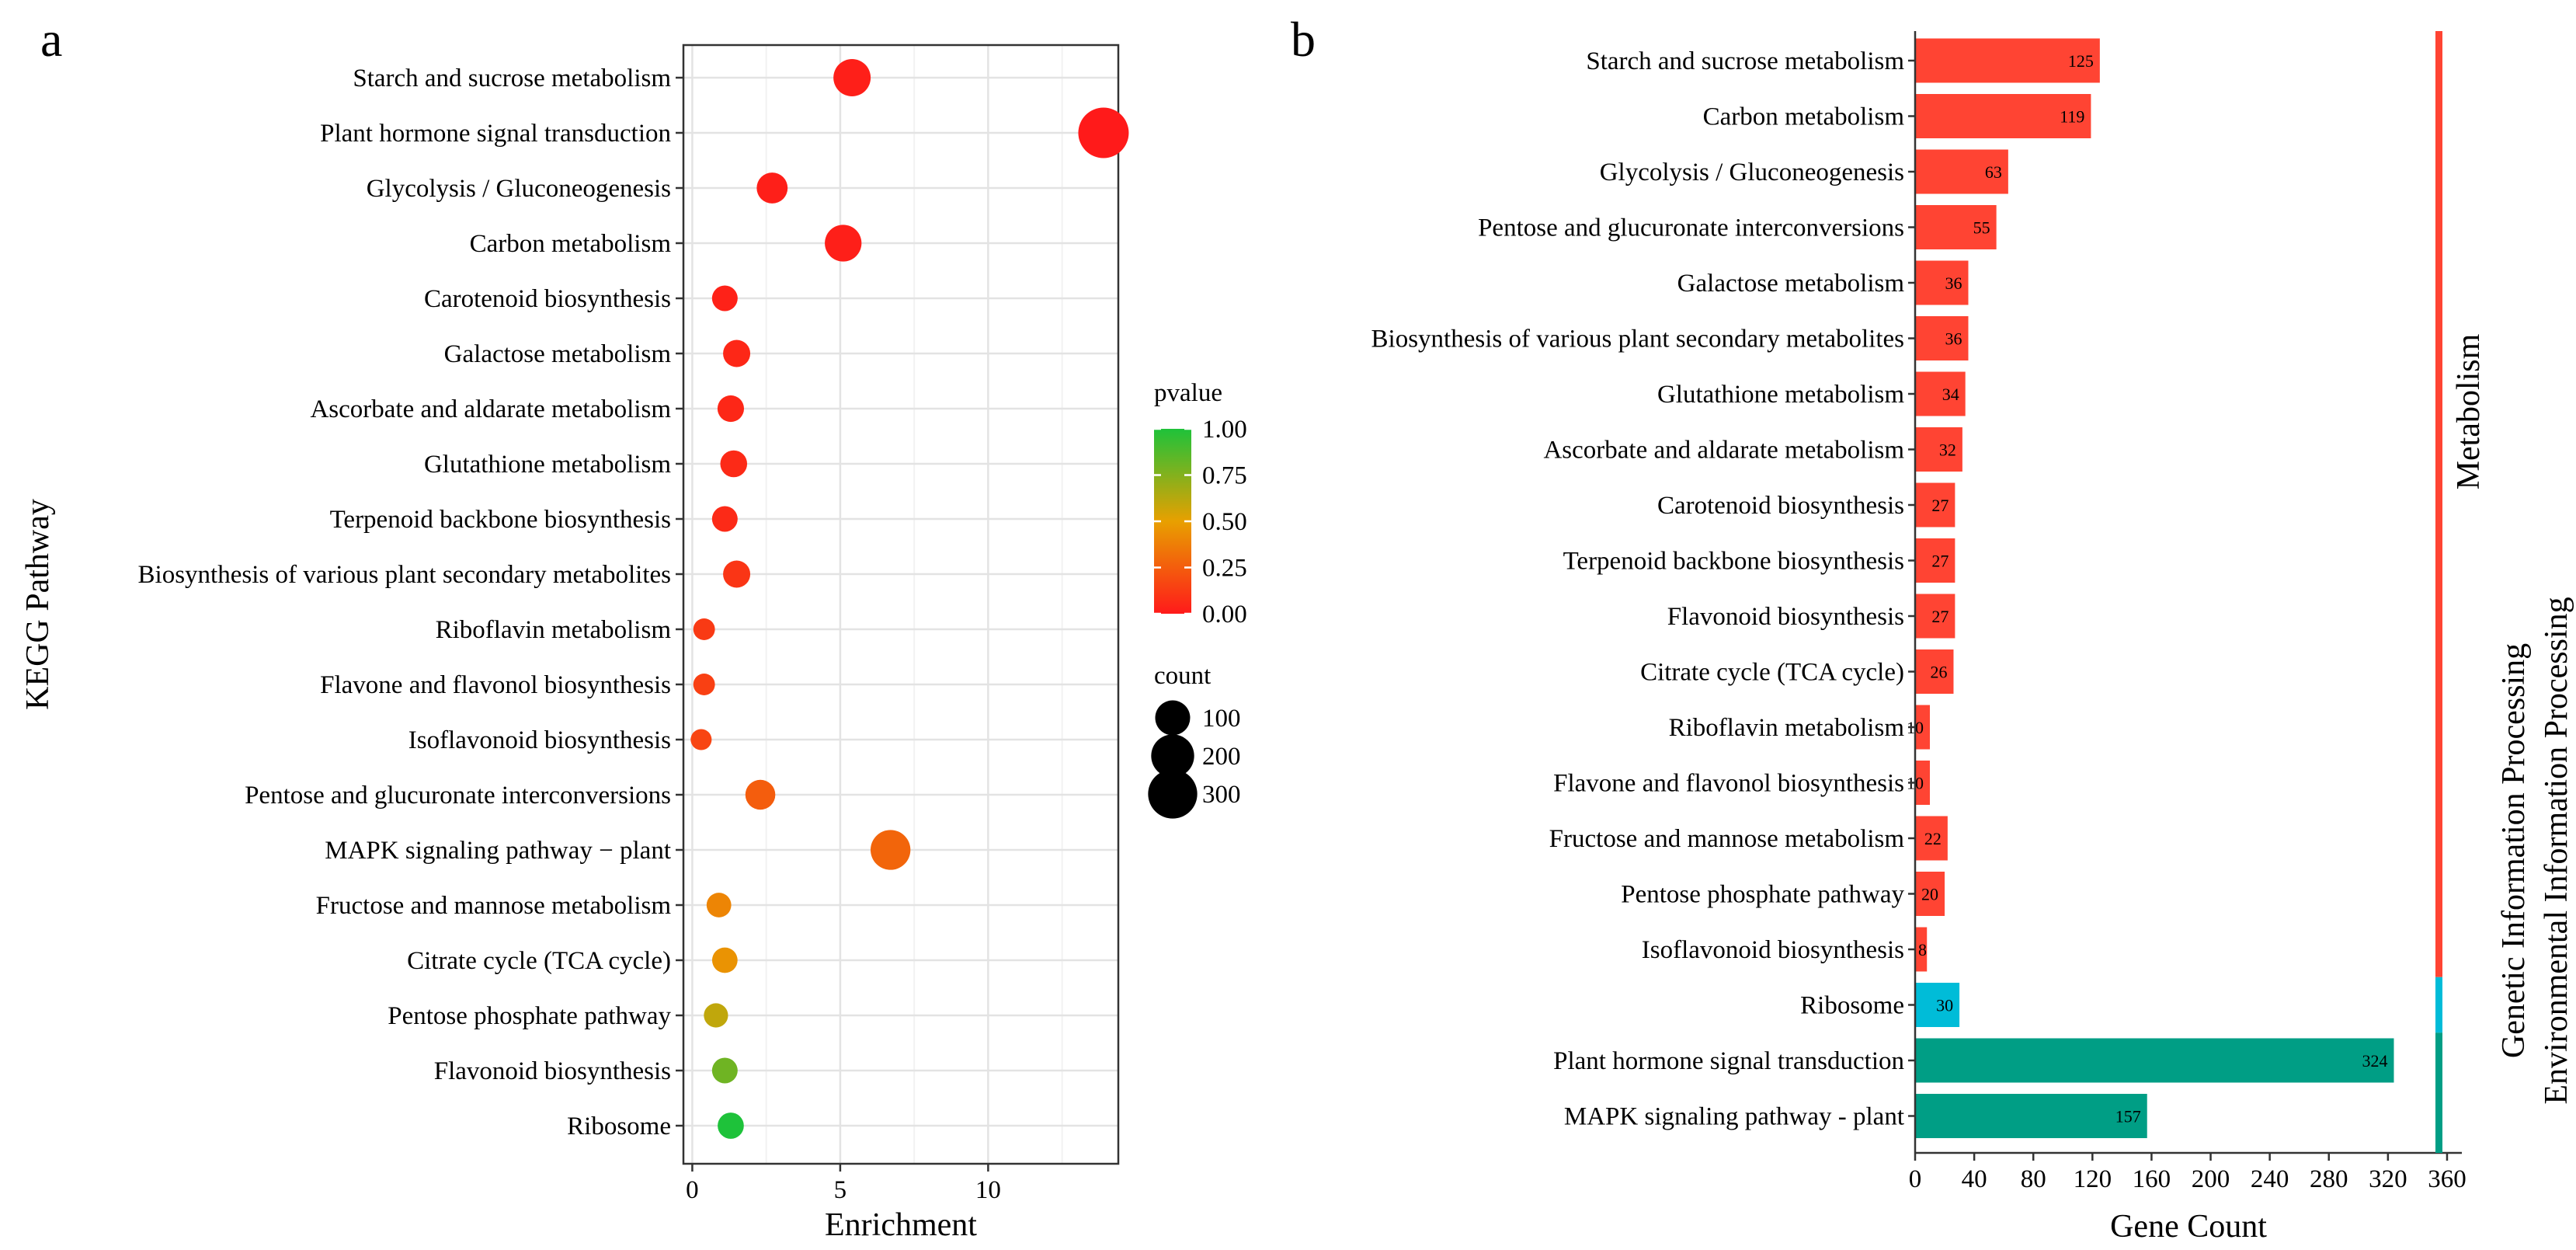  Describe the element at coordinates (498, 851) in the screenshot. I see `panel-a-y-tick-label: MAPK signaling pathway − plant` at that location.